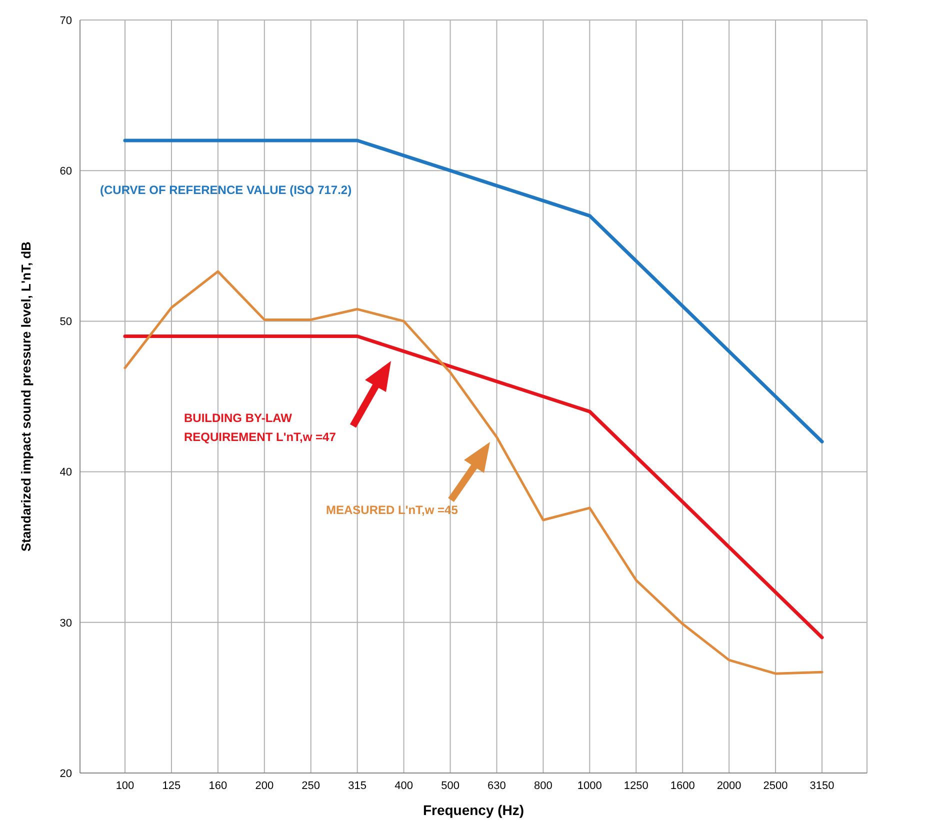  What do you see at coordinates (66, 172) in the screenshot?
I see `y-tick-label: 60` at bounding box center [66, 172].